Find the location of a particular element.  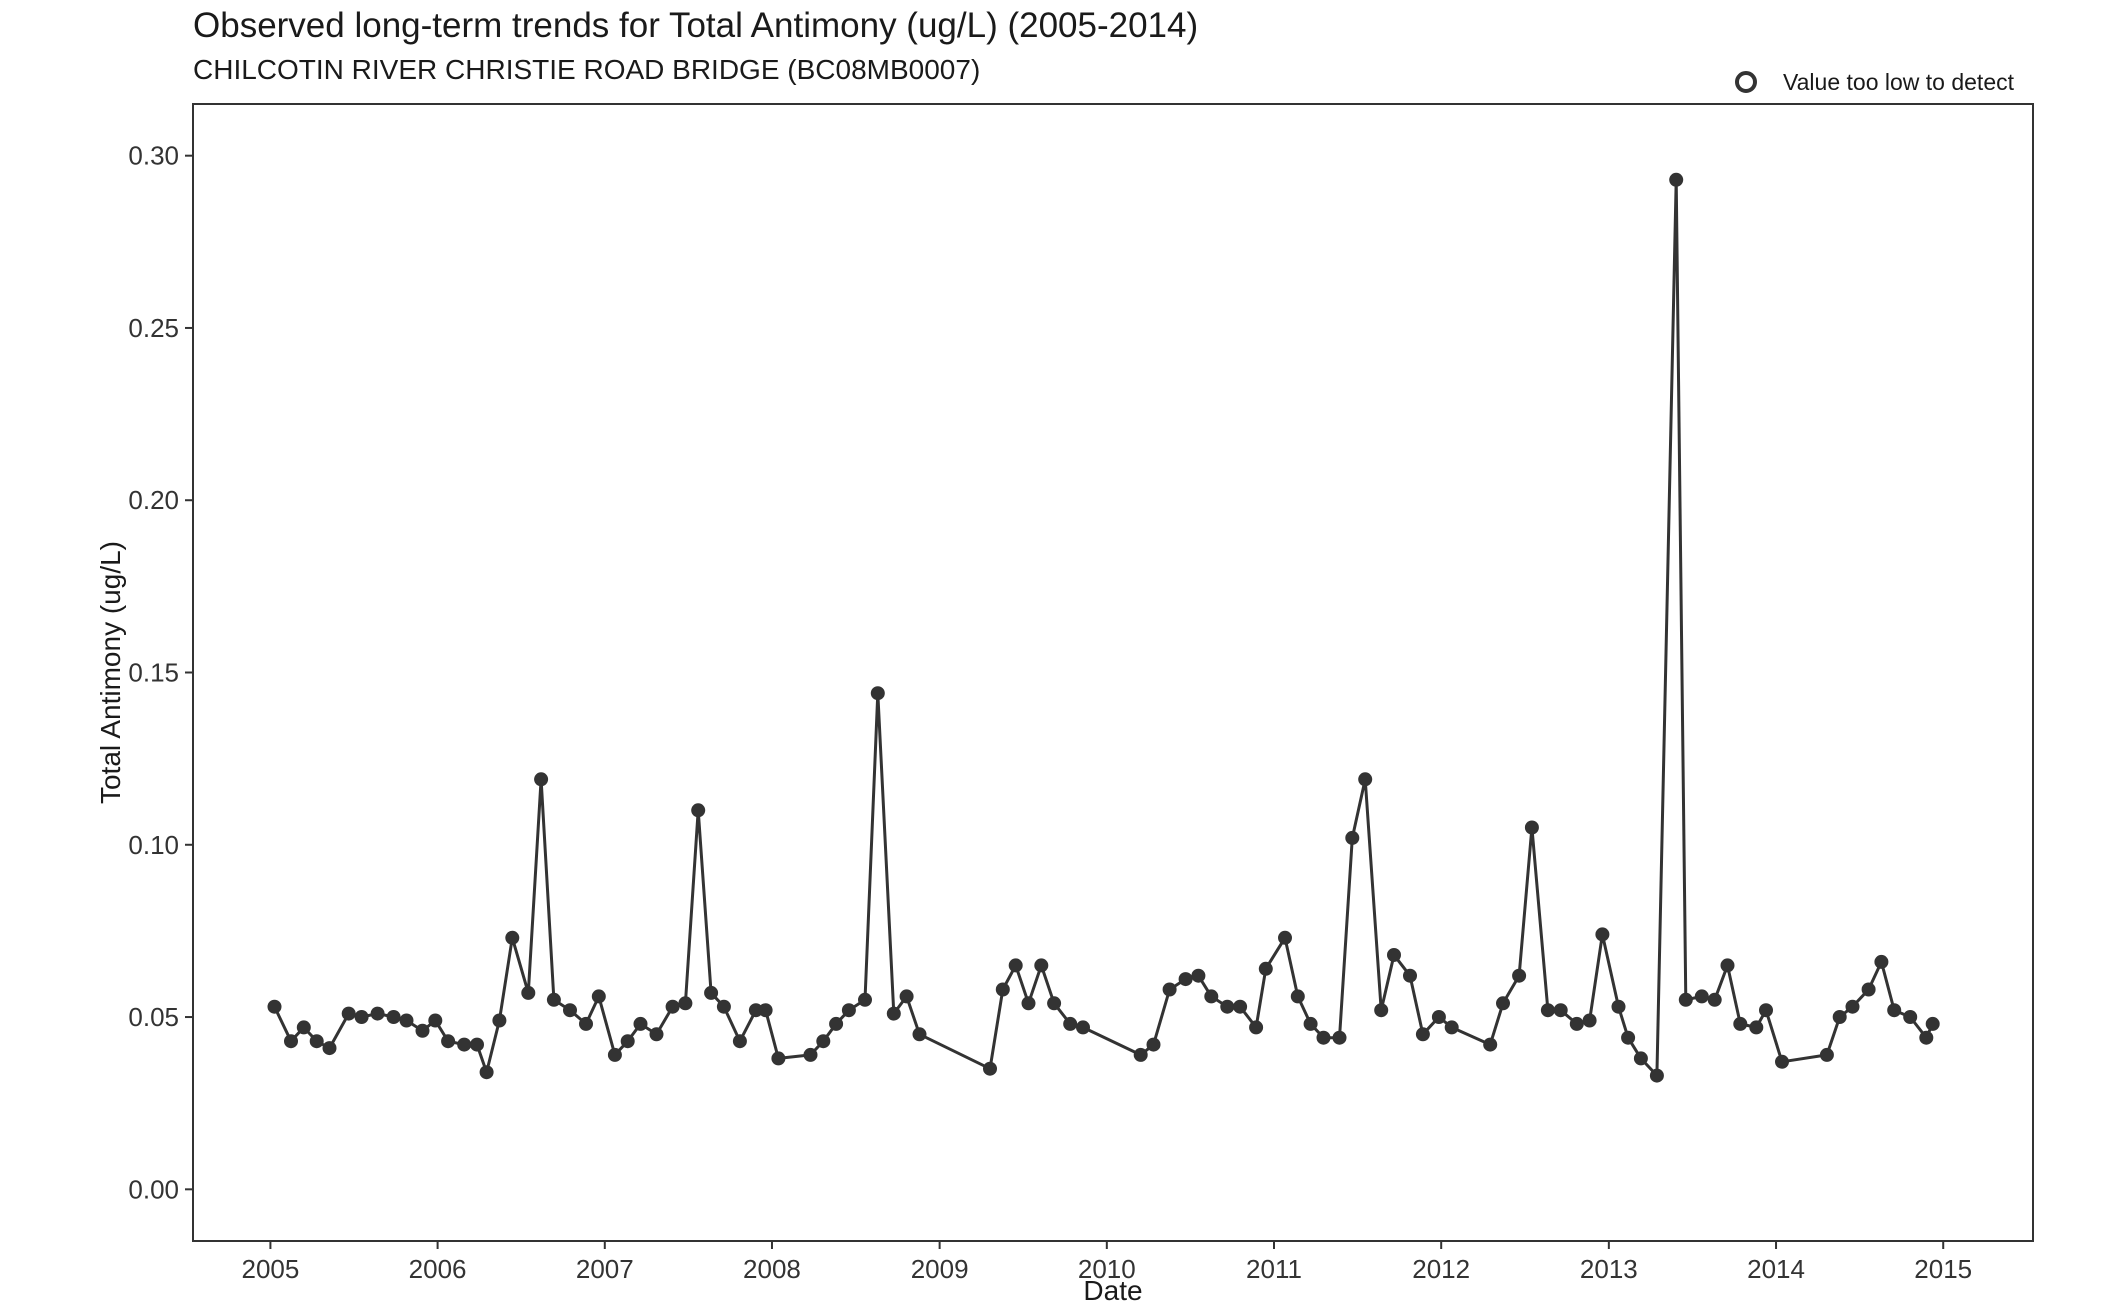

y-tick-label: 0.00 is located at coordinates (153, 1189).